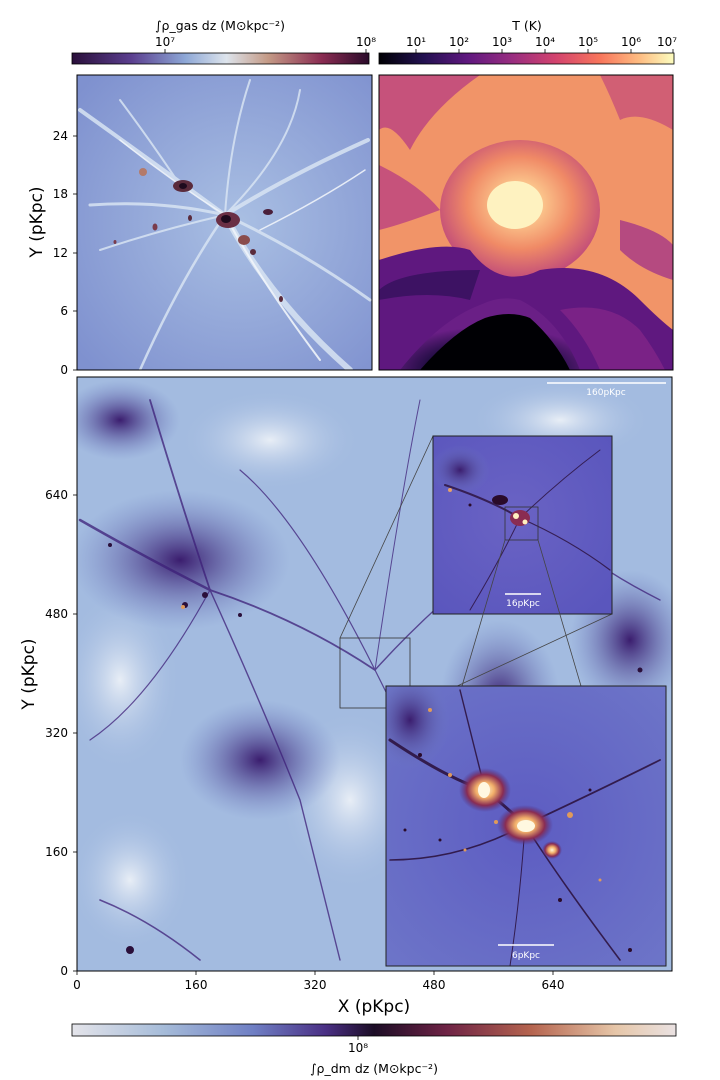 The height and width of the screenshot is (1080, 720). What do you see at coordinates (526, 956) in the screenshot?
I see `inset2-scalebar-label: 6pKpc` at bounding box center [526, 956].